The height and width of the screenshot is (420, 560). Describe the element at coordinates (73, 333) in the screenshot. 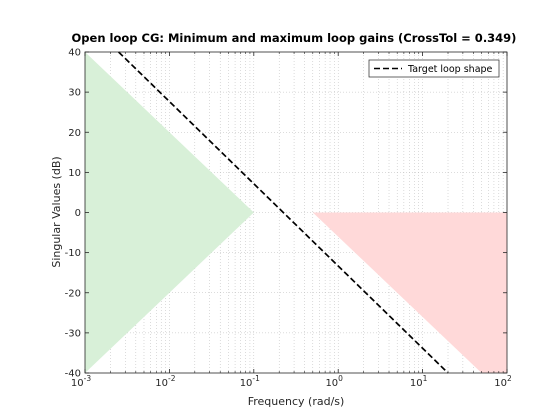

I see `y-tick-label: -30` at that location.